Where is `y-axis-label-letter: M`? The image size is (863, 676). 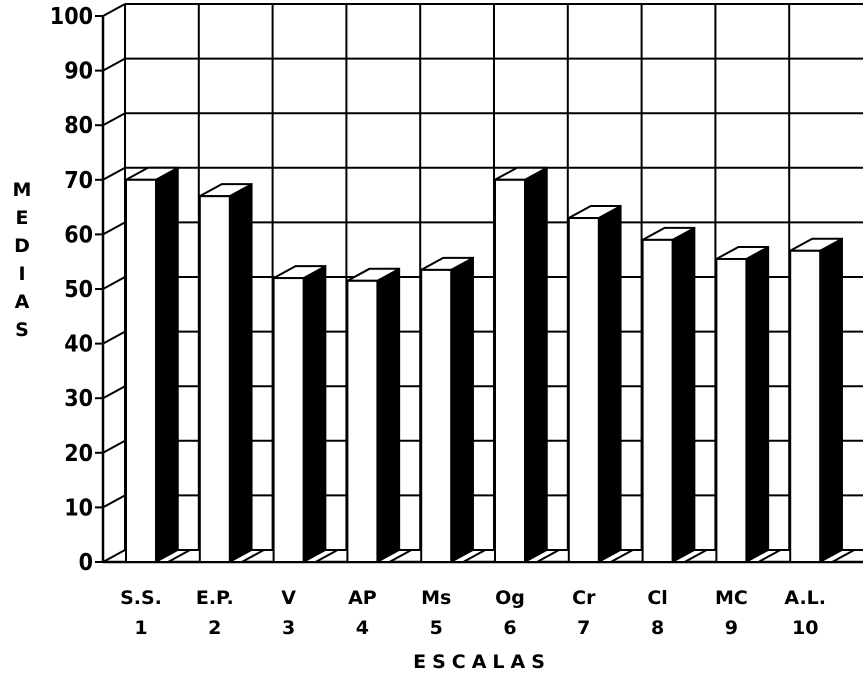
y-axis-label-letter: M is located at coordinates (22, 190).